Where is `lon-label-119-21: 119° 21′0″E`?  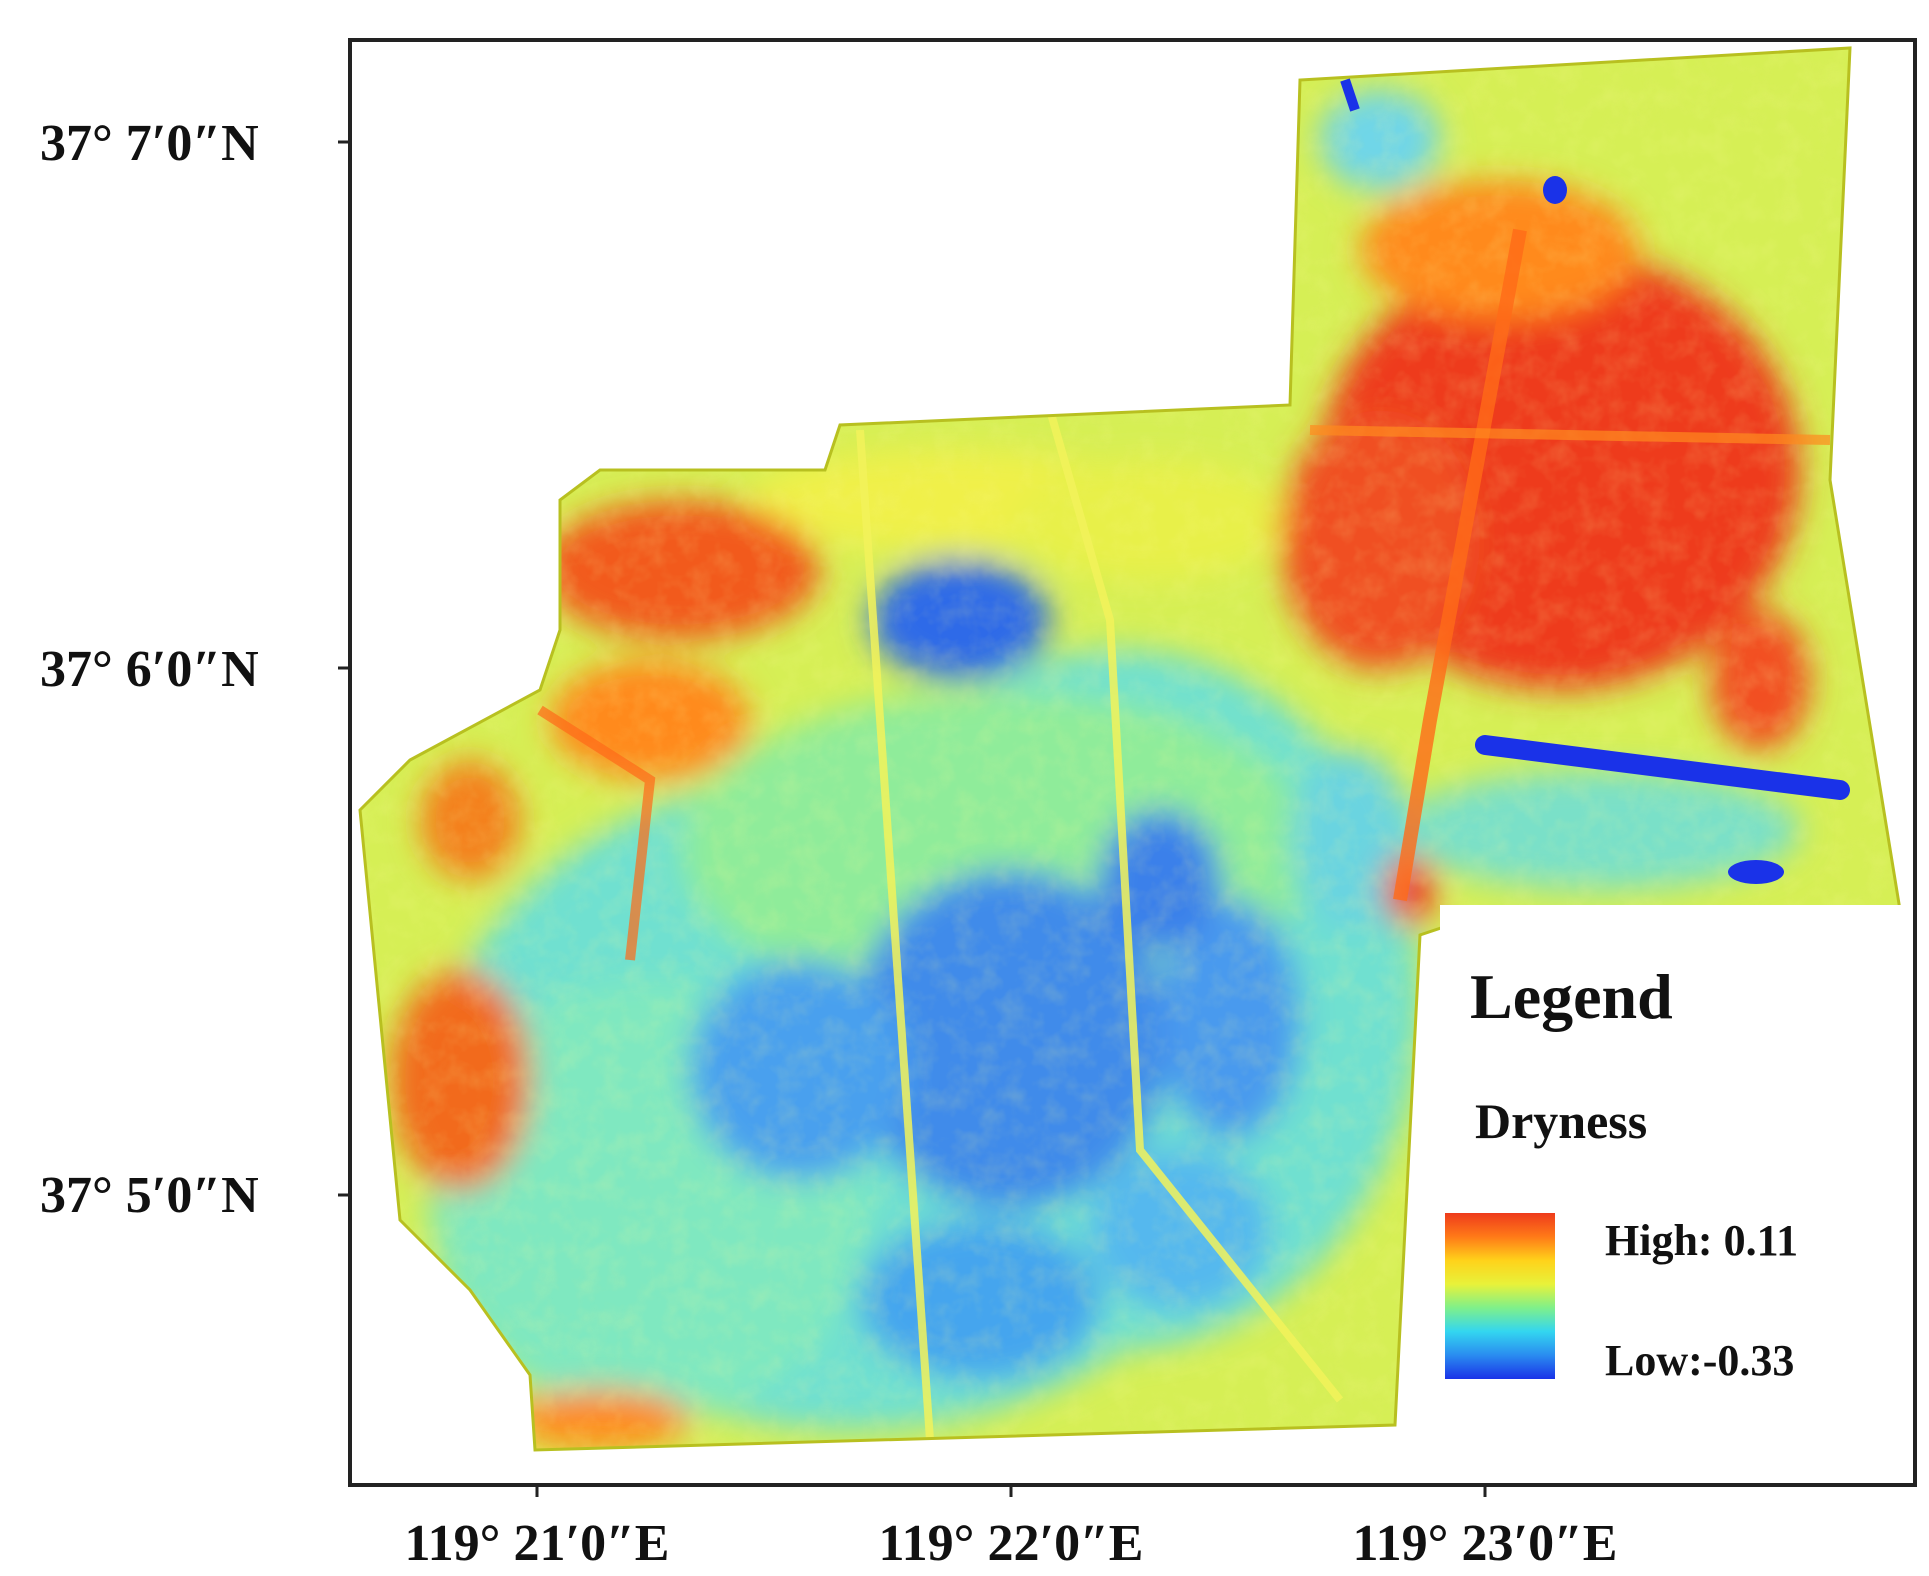
lon-label-119-21: 119° 21′0″E is located at coordinates (537, 1543).